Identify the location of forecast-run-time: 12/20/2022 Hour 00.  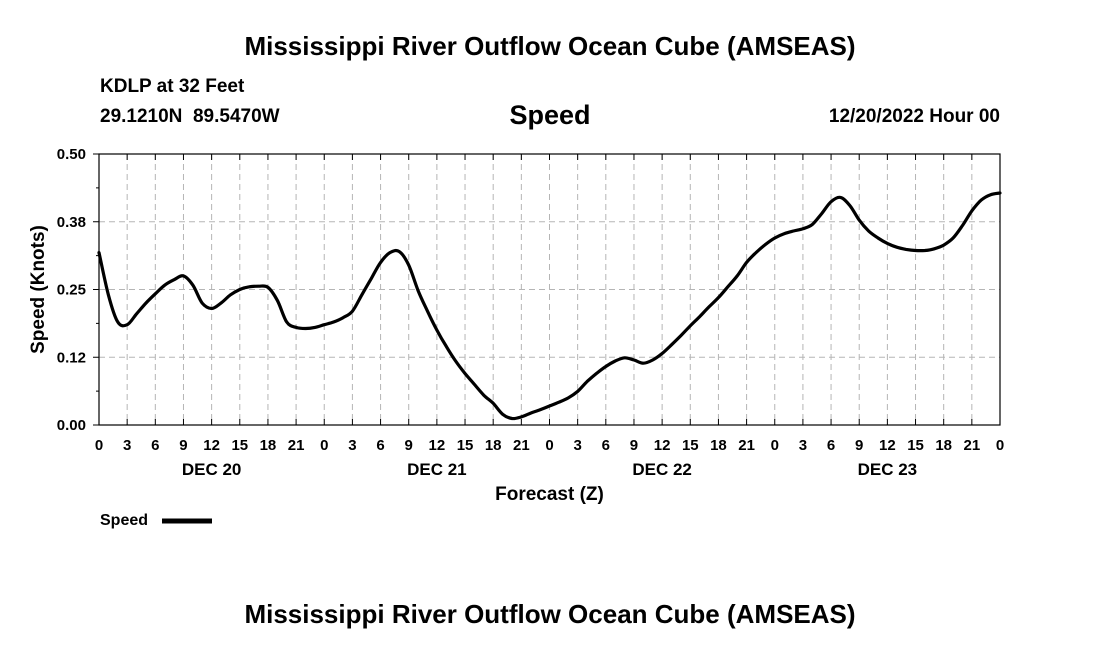
(914, 116).